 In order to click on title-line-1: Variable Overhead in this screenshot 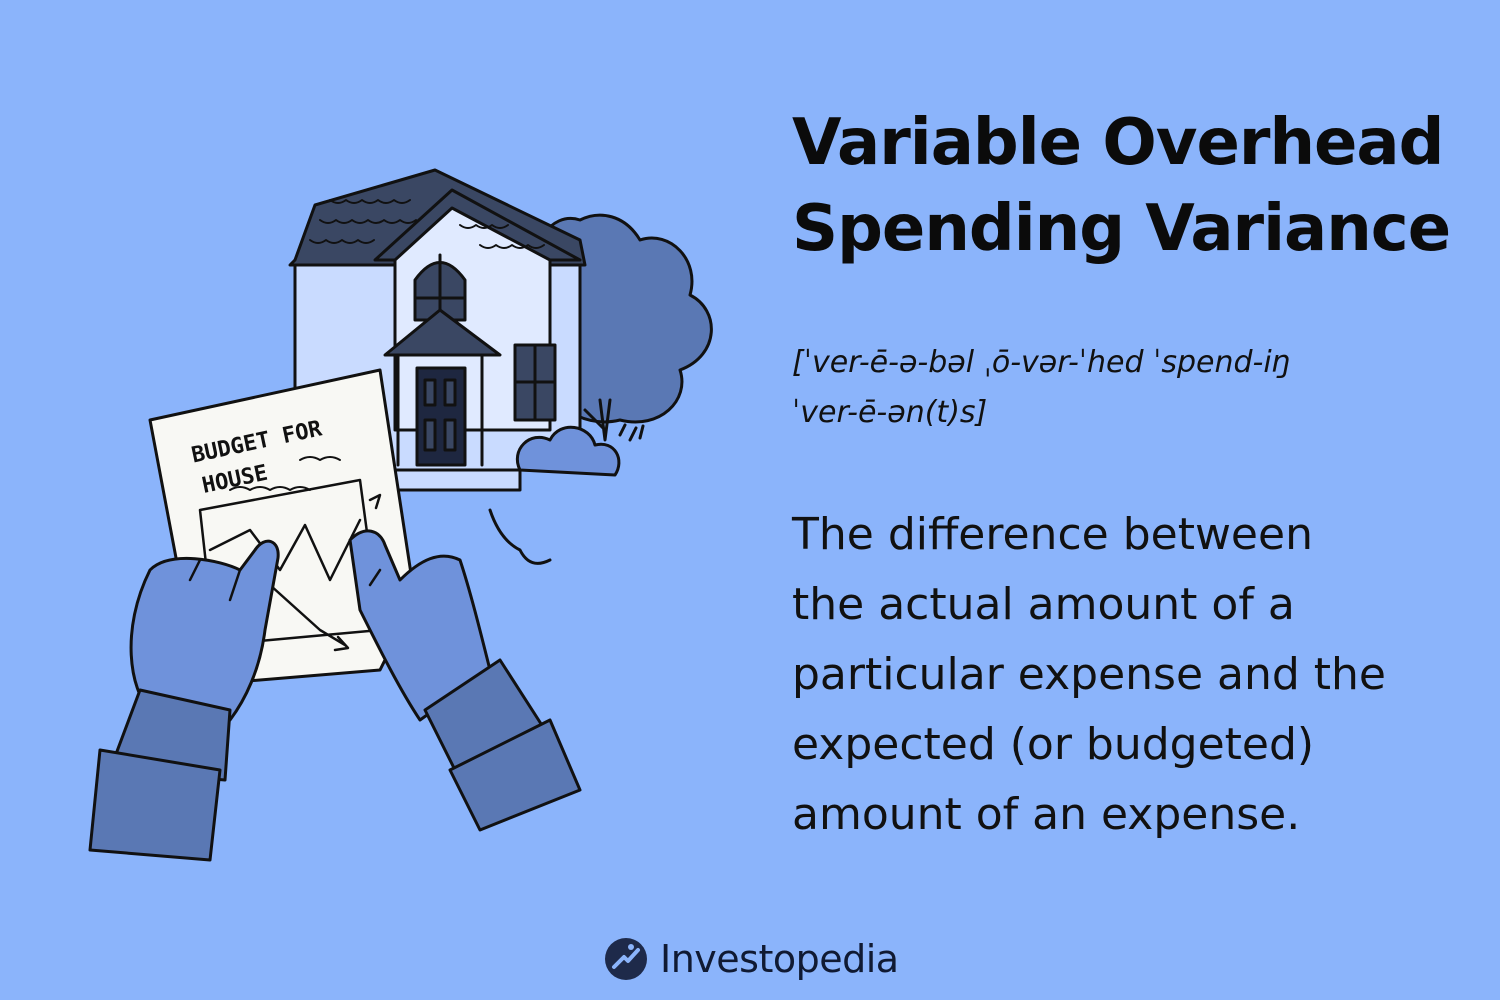, I will do `click(1118, 143)`.